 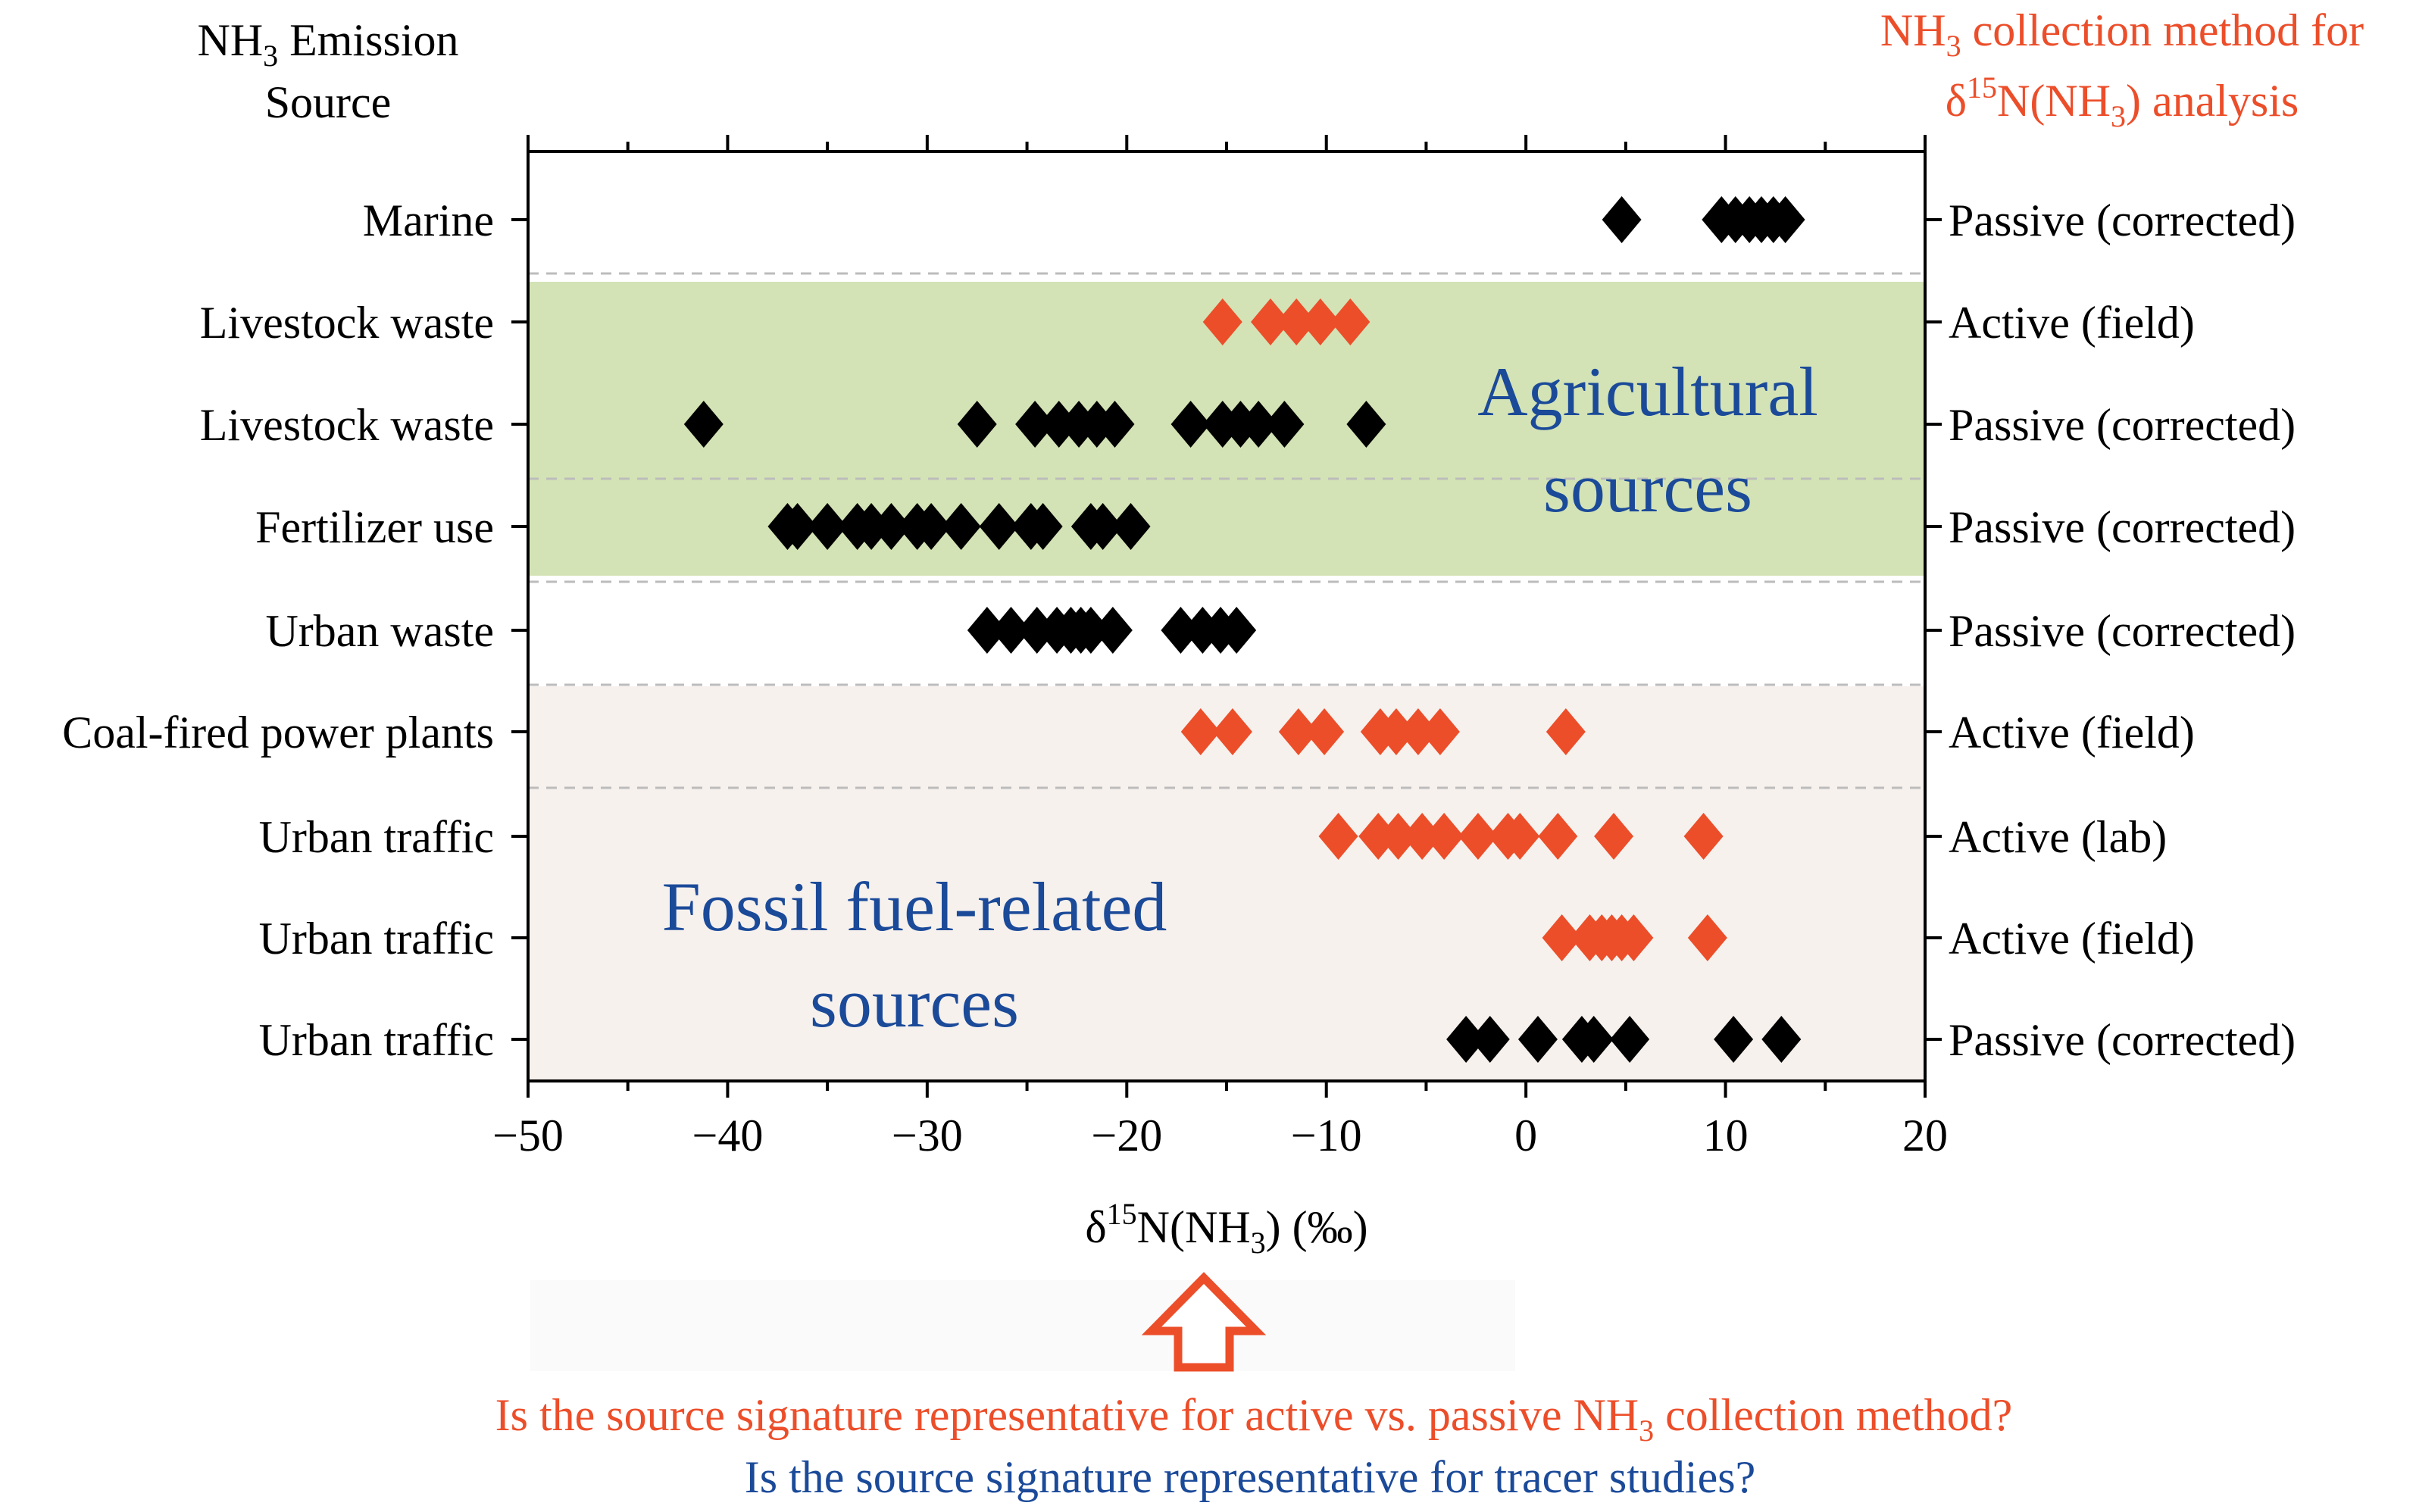 I want to click on x-tick-label--50: −50, so click(x=528, y=1136).